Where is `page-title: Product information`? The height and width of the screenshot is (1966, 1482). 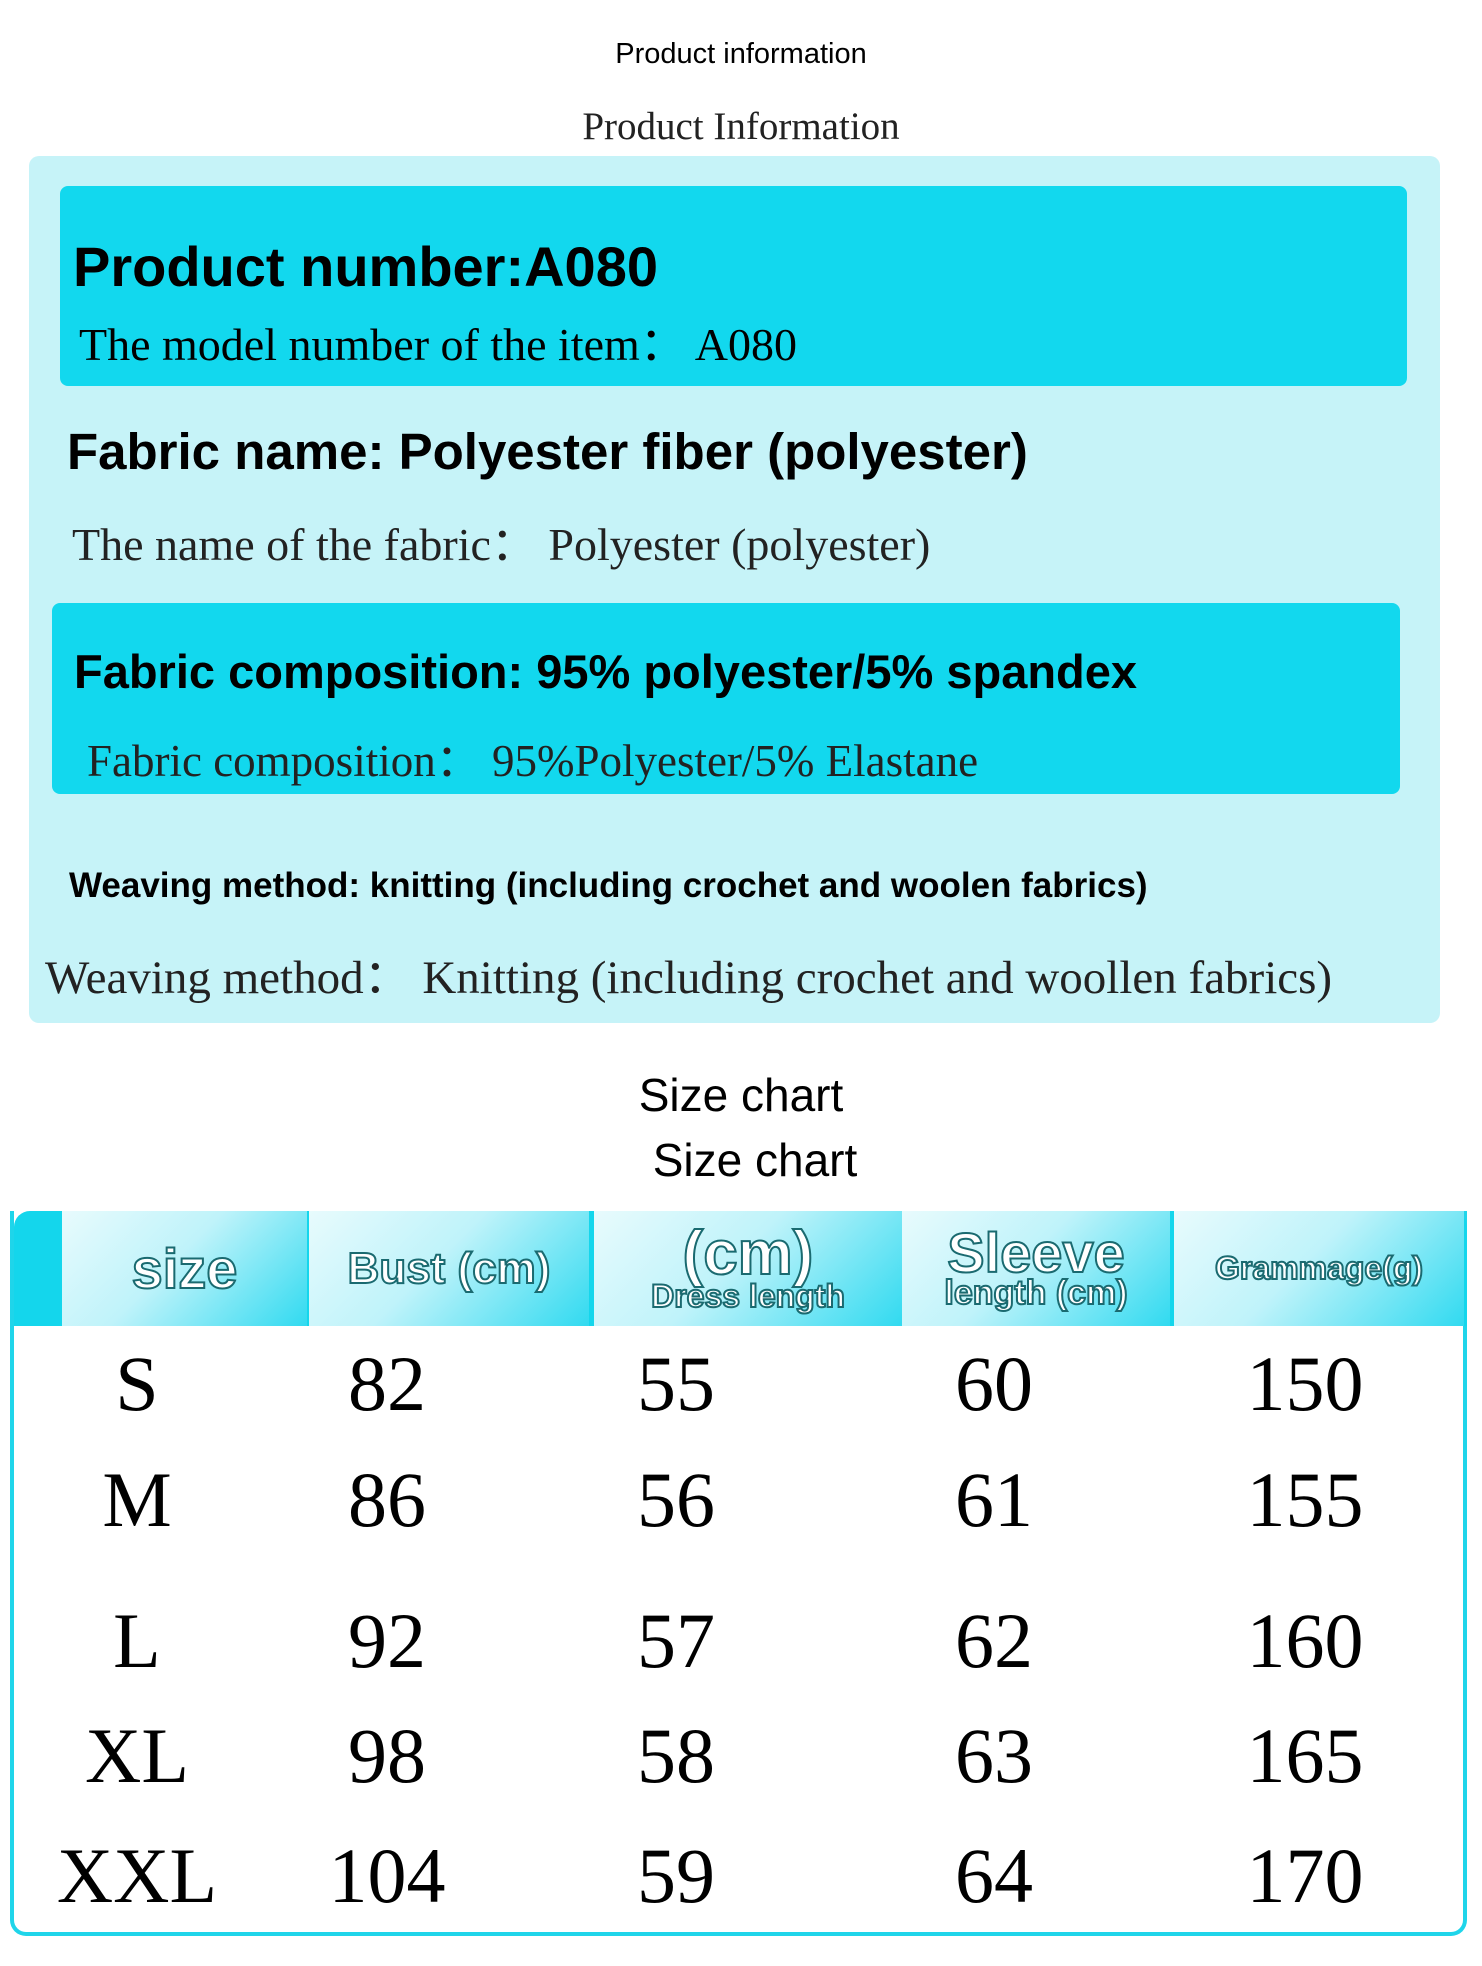 page-title: Product information is located at coordinates (741, 54).